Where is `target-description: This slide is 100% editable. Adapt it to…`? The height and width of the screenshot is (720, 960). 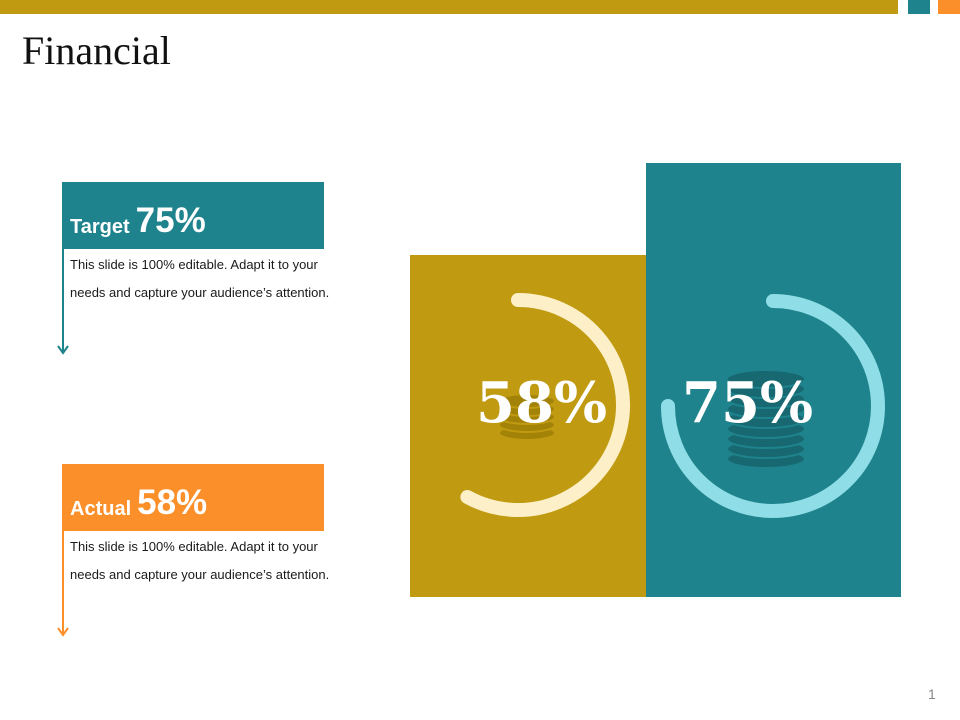 target-description: This slide is 100% editable. Adapt it to… is located at coordinates (200, 278).